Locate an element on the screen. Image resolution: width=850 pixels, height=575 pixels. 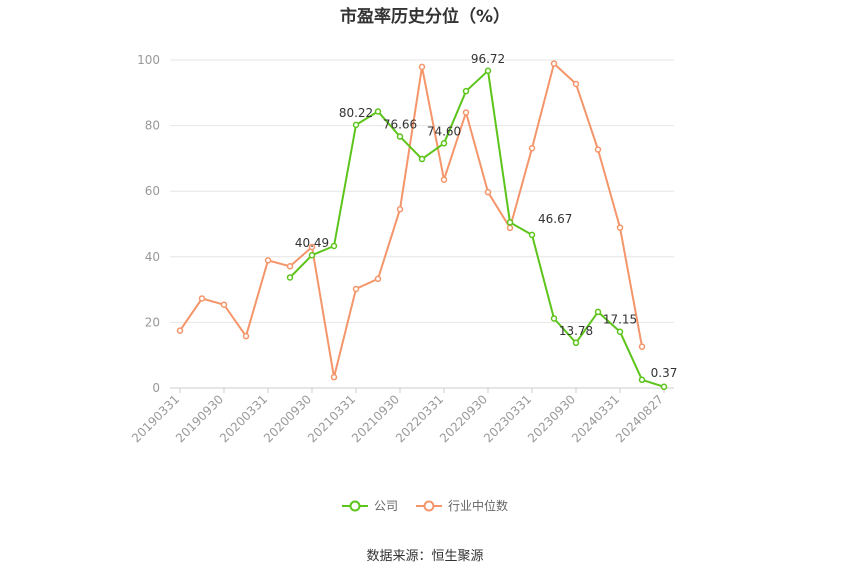
legend-symbol-company is located at coordinates (354, 505).